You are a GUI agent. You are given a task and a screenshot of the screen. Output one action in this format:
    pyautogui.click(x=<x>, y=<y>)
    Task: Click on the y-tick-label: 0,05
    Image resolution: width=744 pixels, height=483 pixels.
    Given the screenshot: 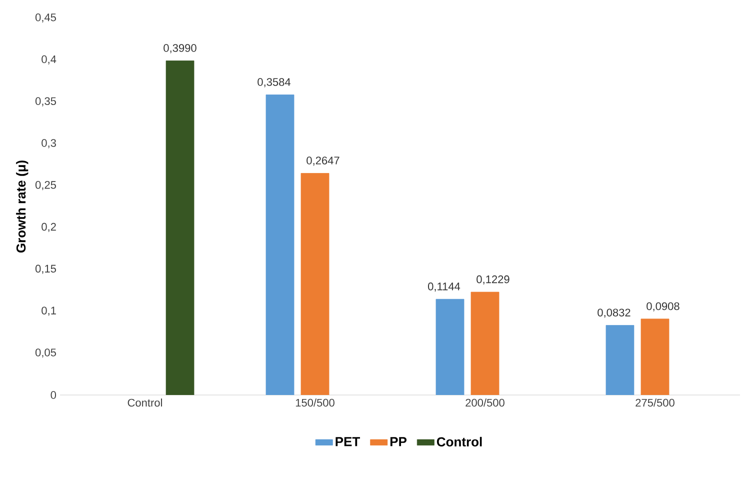 What is the action you would take?
    pyautogui.click(x=45, y=353)
    